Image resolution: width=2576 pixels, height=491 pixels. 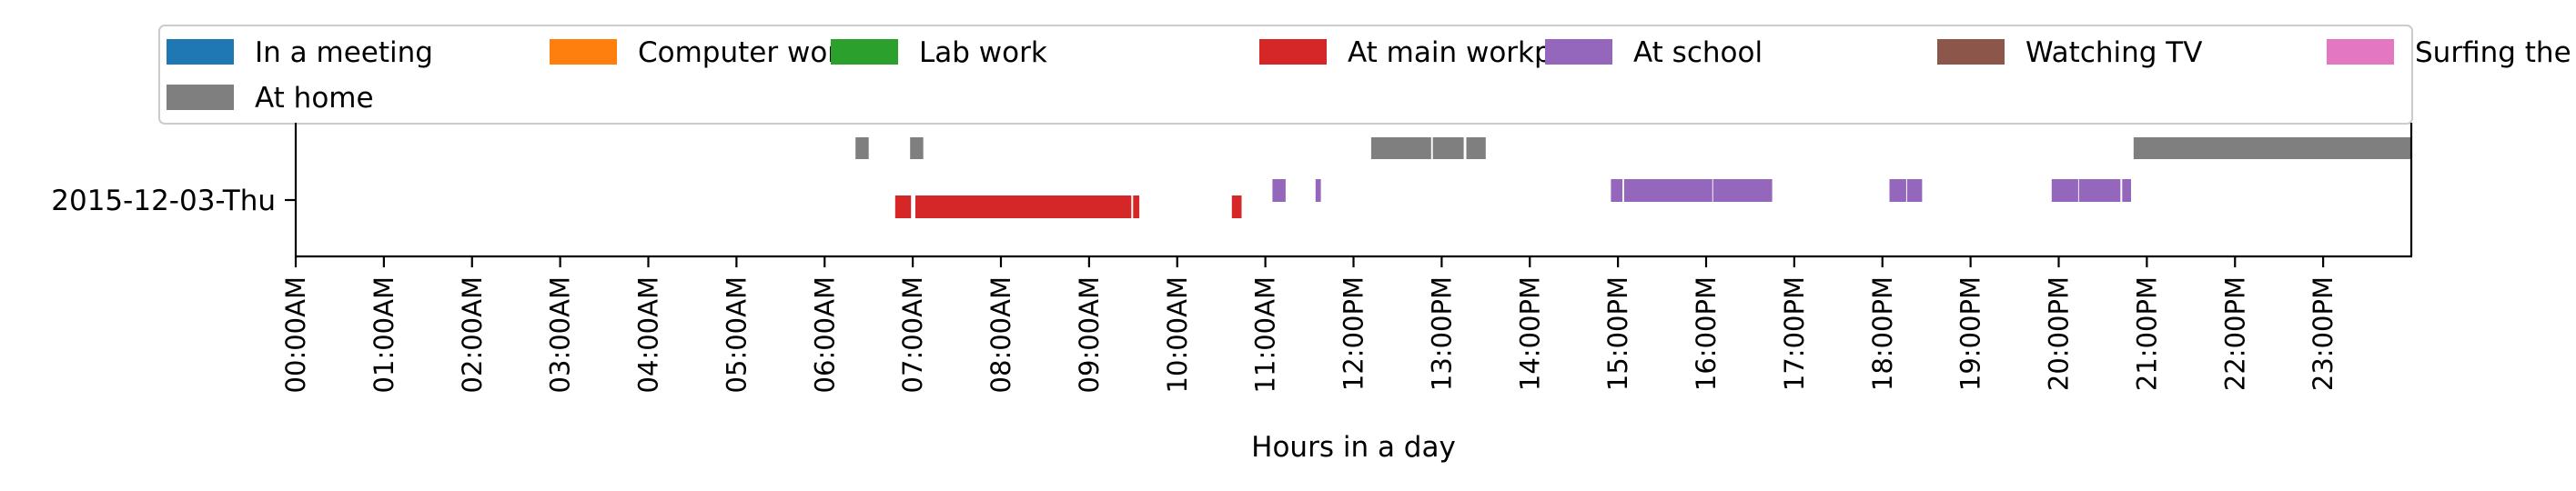 I want to click on x-tick-label-12: 12:00PM, so click(x=1354, y=333).